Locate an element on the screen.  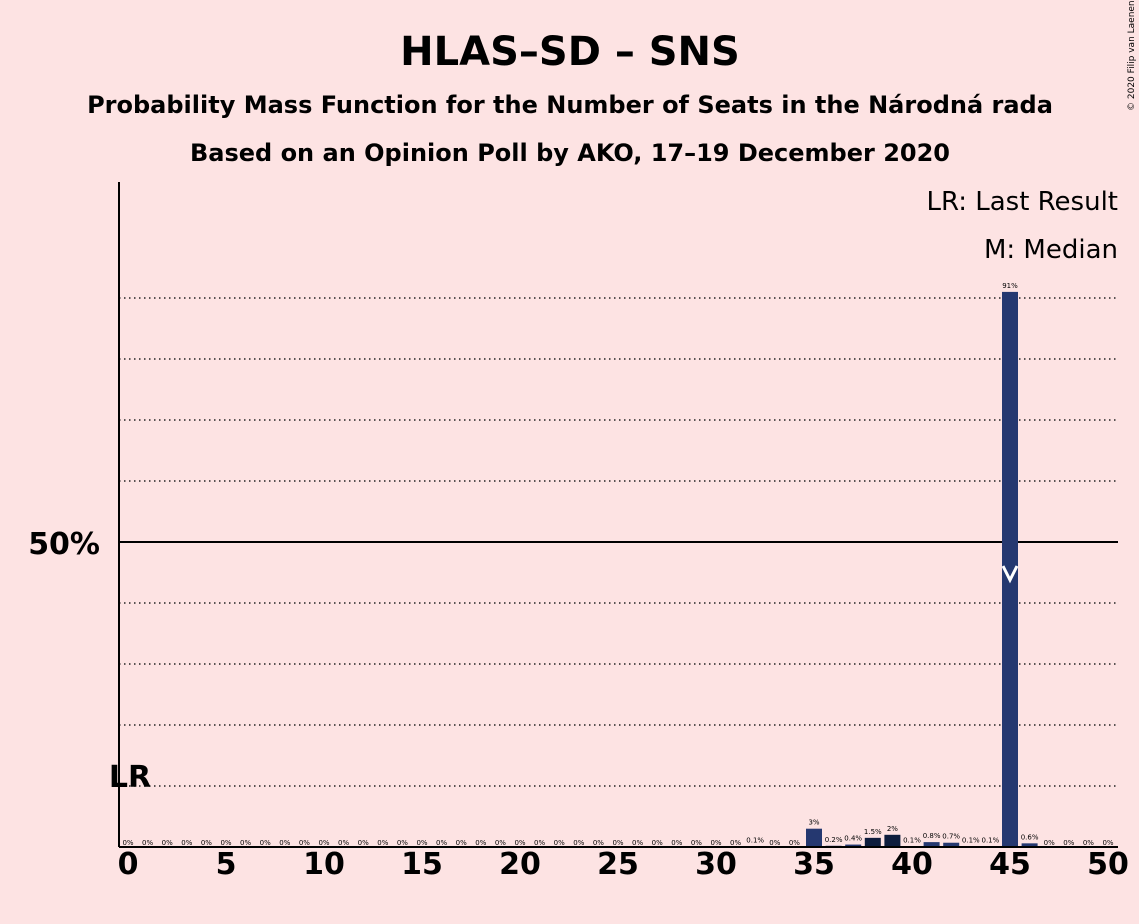
data-label-seat-35: 3% is located at coordinates (813, 823).